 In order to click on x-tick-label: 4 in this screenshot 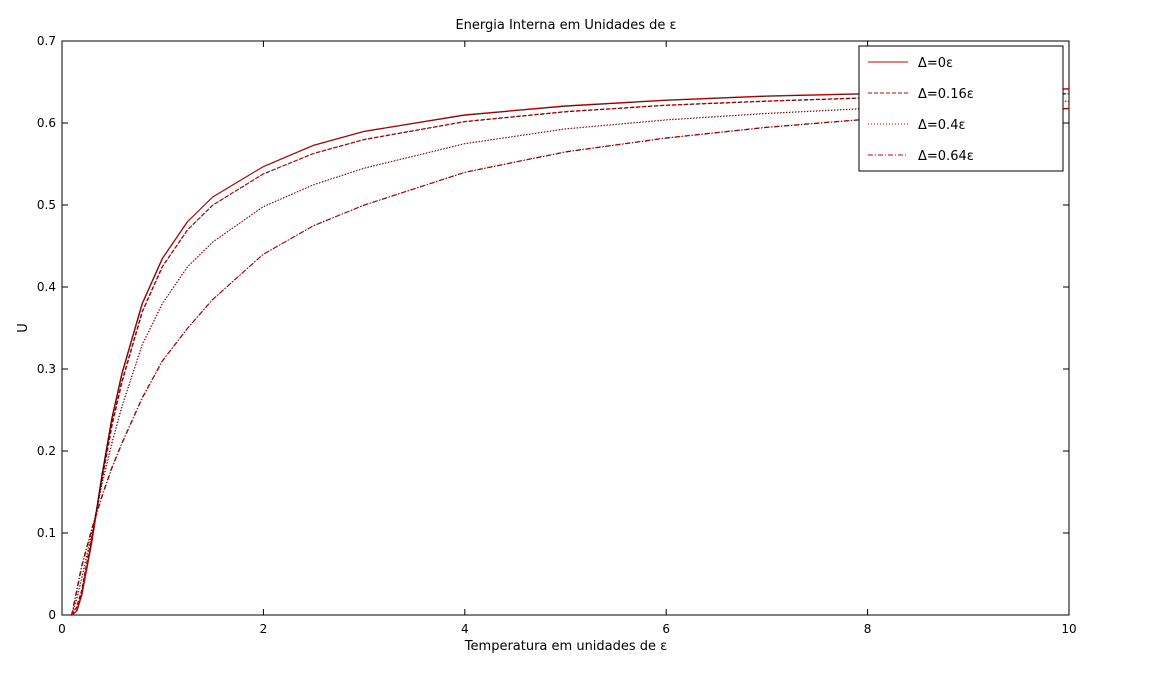, I will do `click(465, 629)`.